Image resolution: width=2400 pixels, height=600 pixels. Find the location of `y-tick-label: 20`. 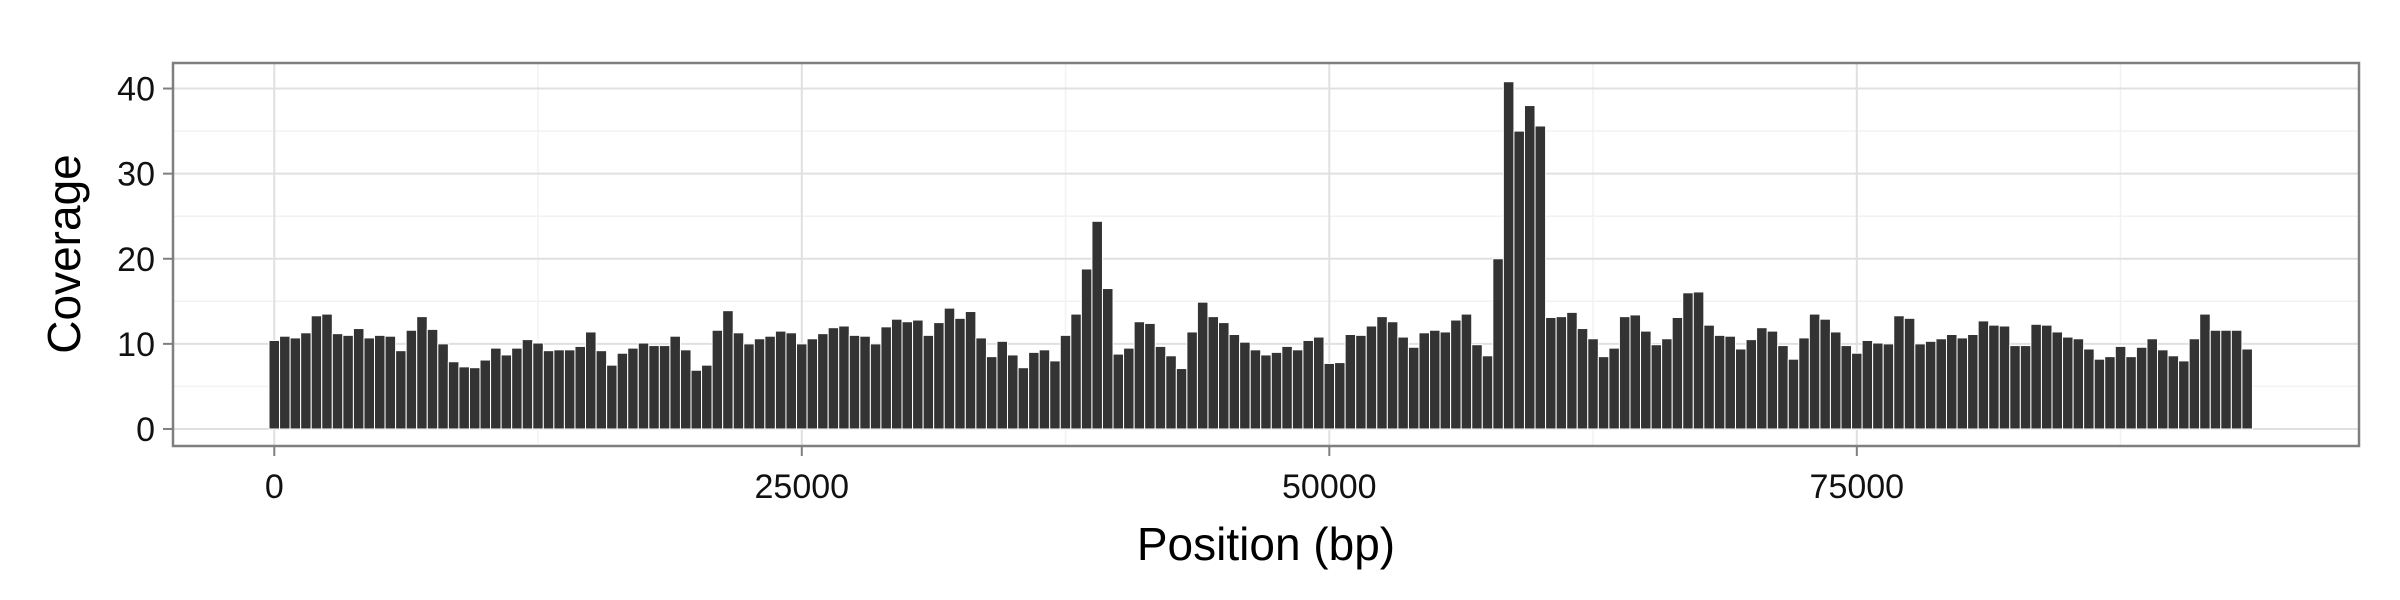

y-tick-label: 20 is located at coordinates (136, 260).